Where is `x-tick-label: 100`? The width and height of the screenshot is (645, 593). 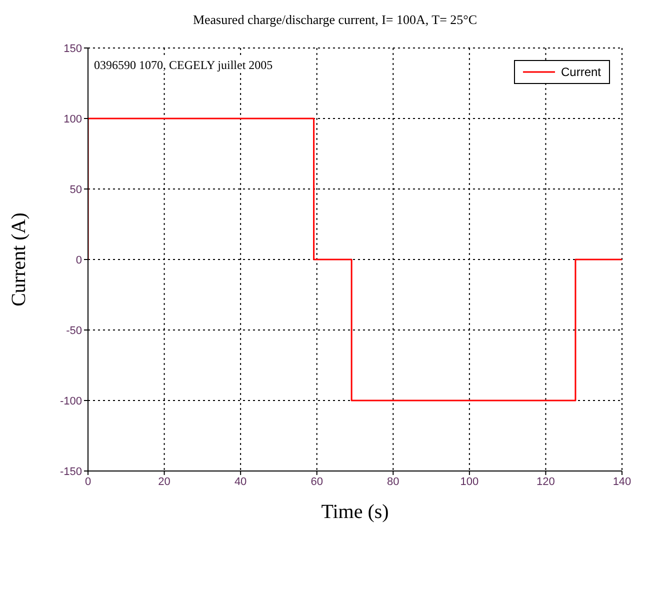
x-tick-label: 100 is located at coordinates (469, 482).